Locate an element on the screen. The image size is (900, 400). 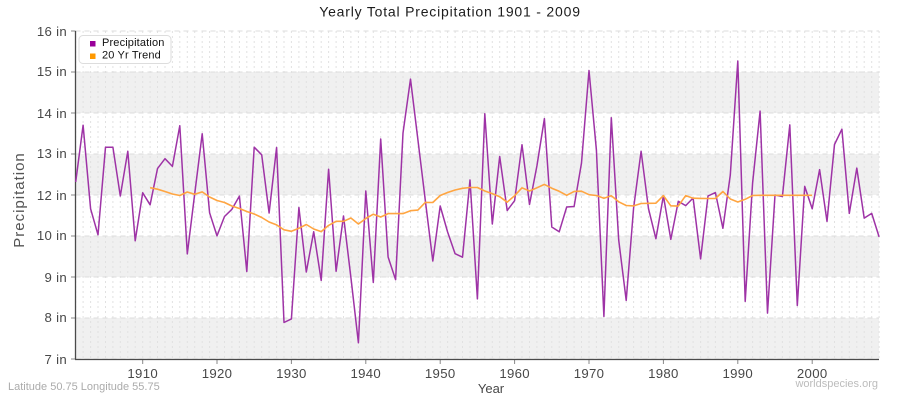
svg-text: 1990 is located at coordinates (738, 373).